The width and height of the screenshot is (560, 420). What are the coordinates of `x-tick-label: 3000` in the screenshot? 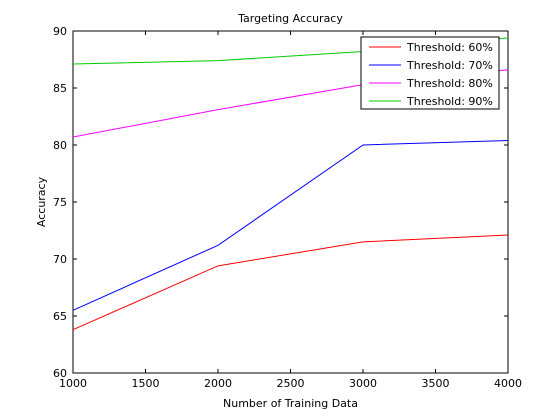 It's located at (363, 383).